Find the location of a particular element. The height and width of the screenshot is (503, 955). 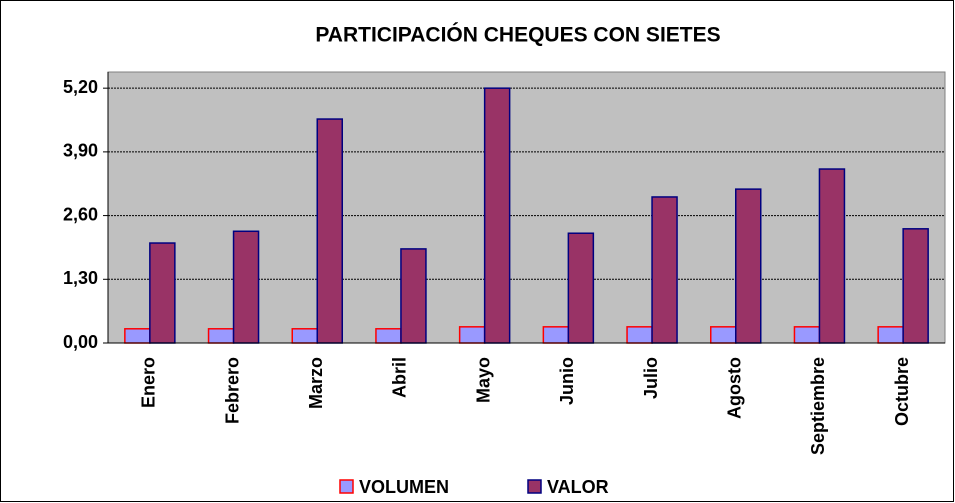

x-tick-label: Abril is located at coordinates (400, 377).